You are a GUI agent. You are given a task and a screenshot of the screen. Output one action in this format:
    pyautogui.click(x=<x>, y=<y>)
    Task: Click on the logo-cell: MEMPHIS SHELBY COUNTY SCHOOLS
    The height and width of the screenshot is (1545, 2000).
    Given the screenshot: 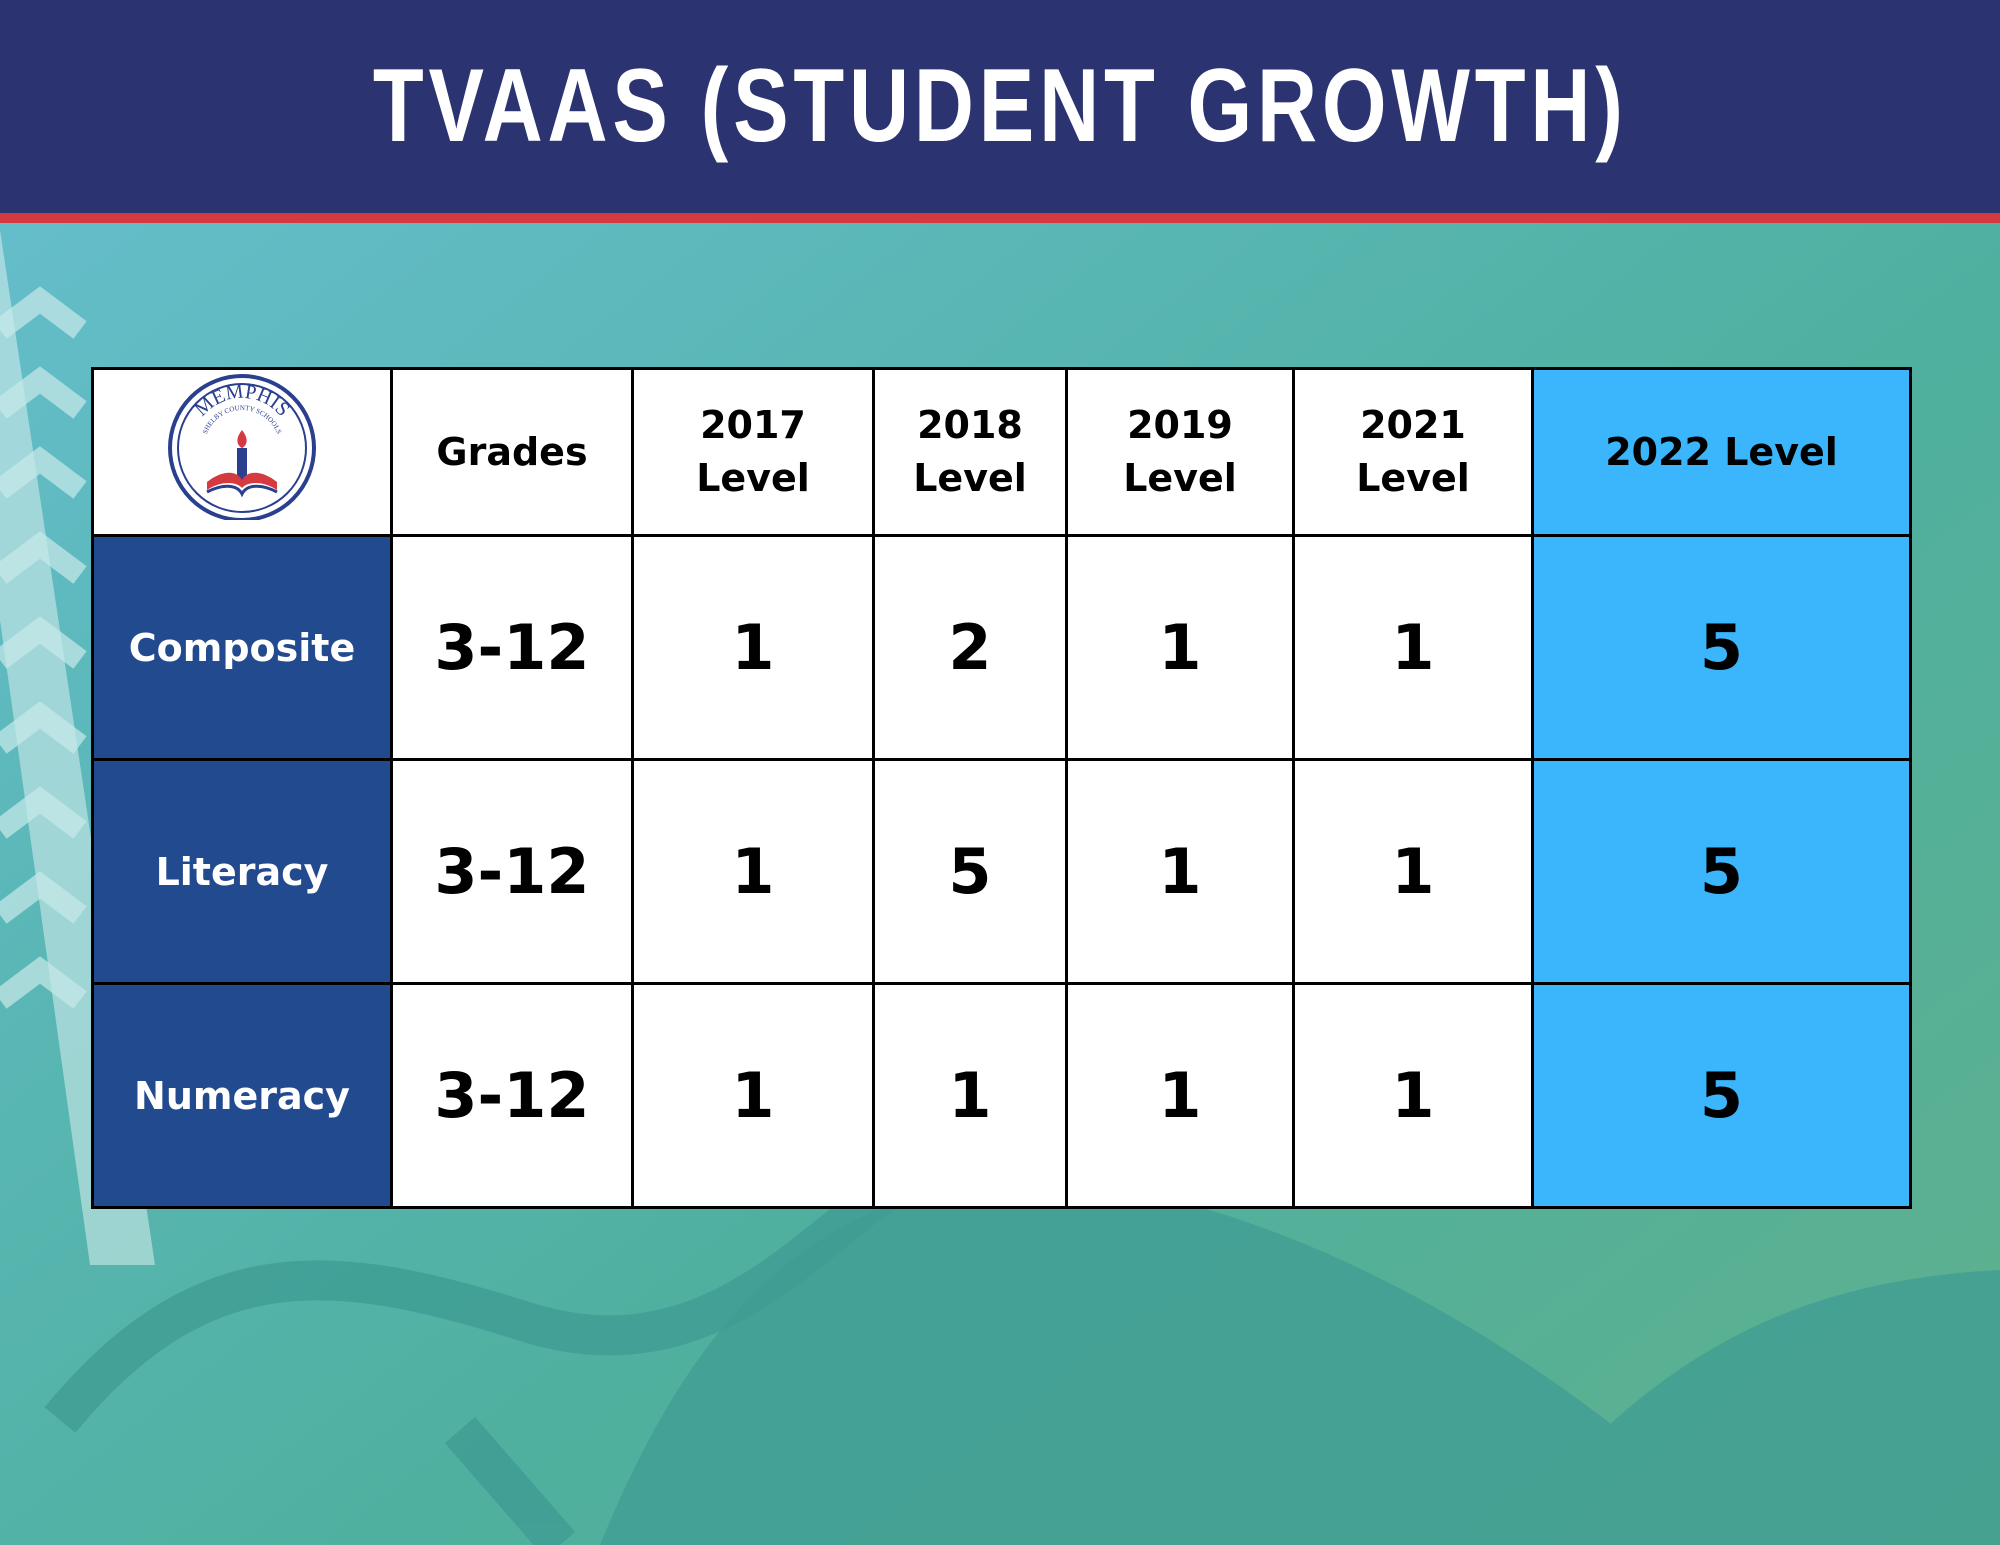 What is the action you would take?
    pyautogui.click(x=242, y=452)
    